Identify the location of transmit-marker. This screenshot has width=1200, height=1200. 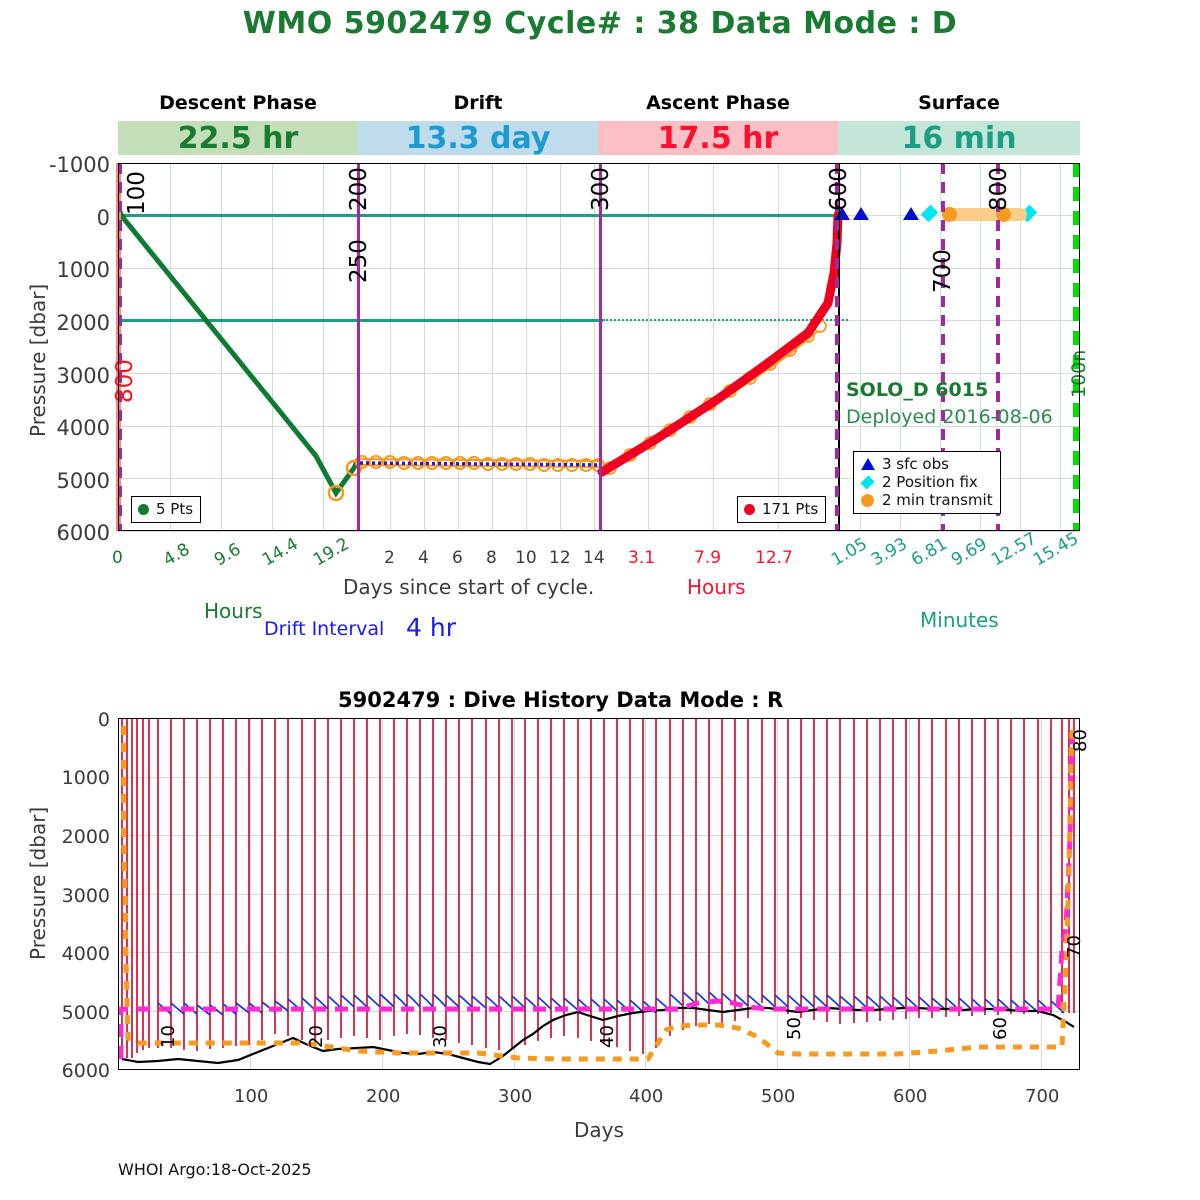
(949, 214).